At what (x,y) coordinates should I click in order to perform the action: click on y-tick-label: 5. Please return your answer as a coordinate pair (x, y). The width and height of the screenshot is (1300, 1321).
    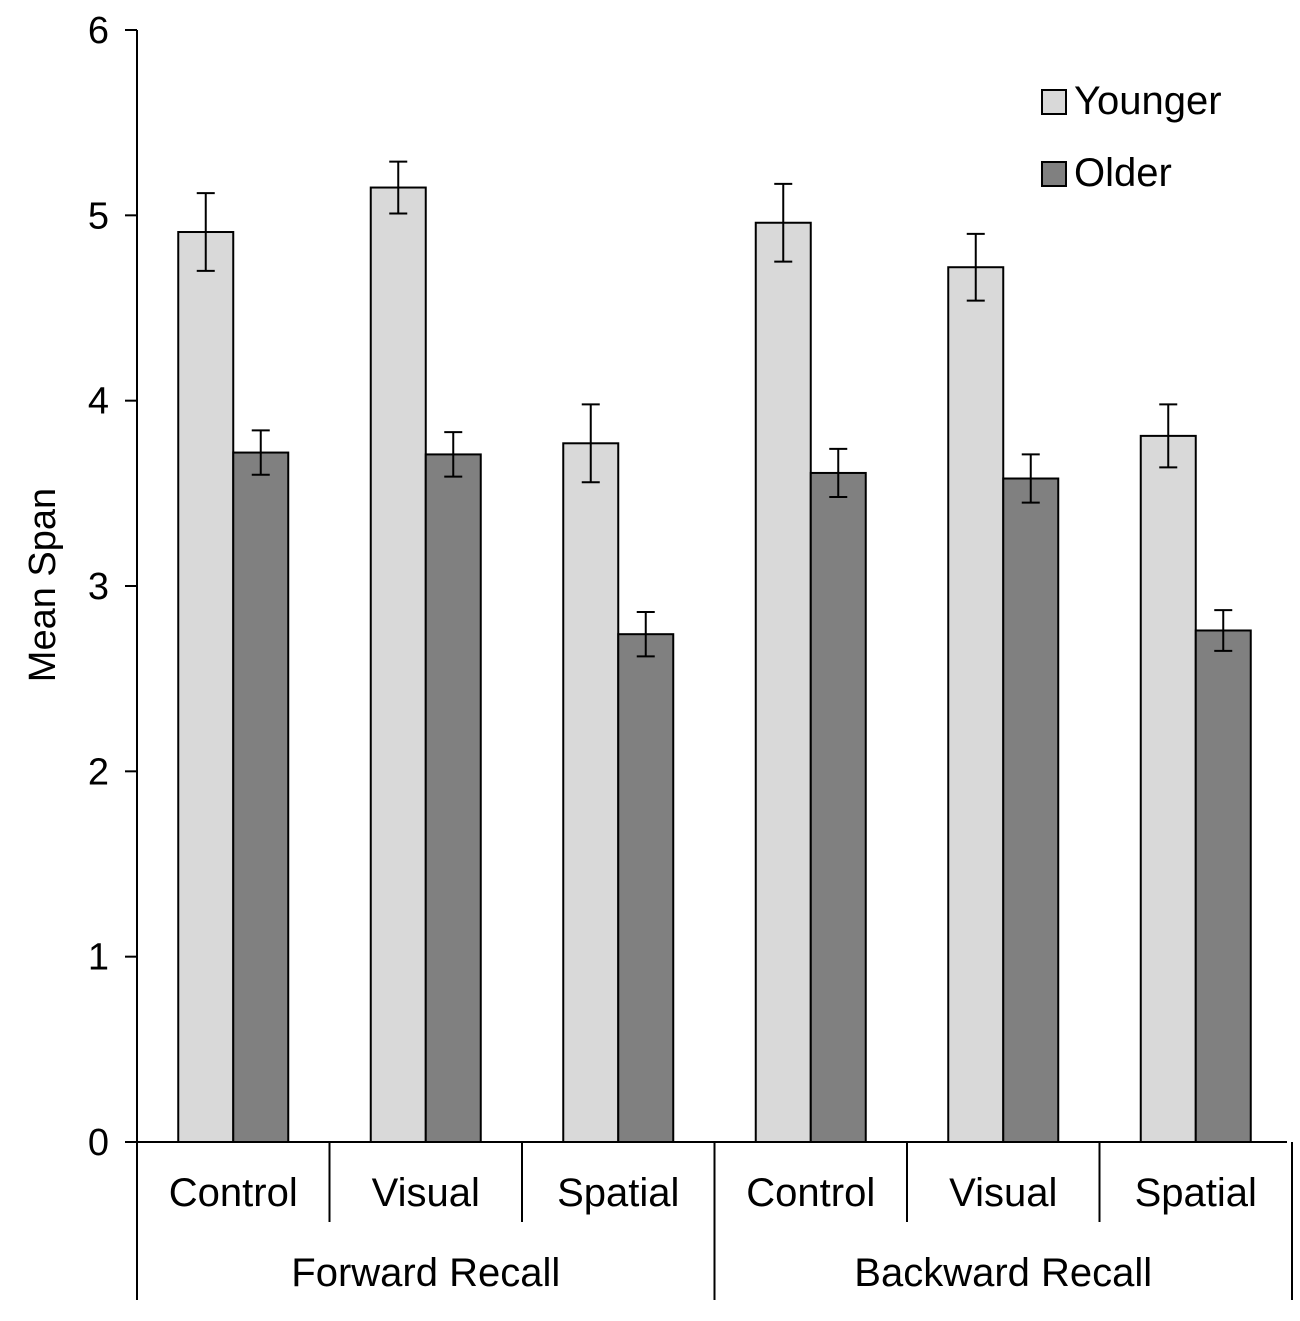
    Looking at the image, I should click on (98, 216).